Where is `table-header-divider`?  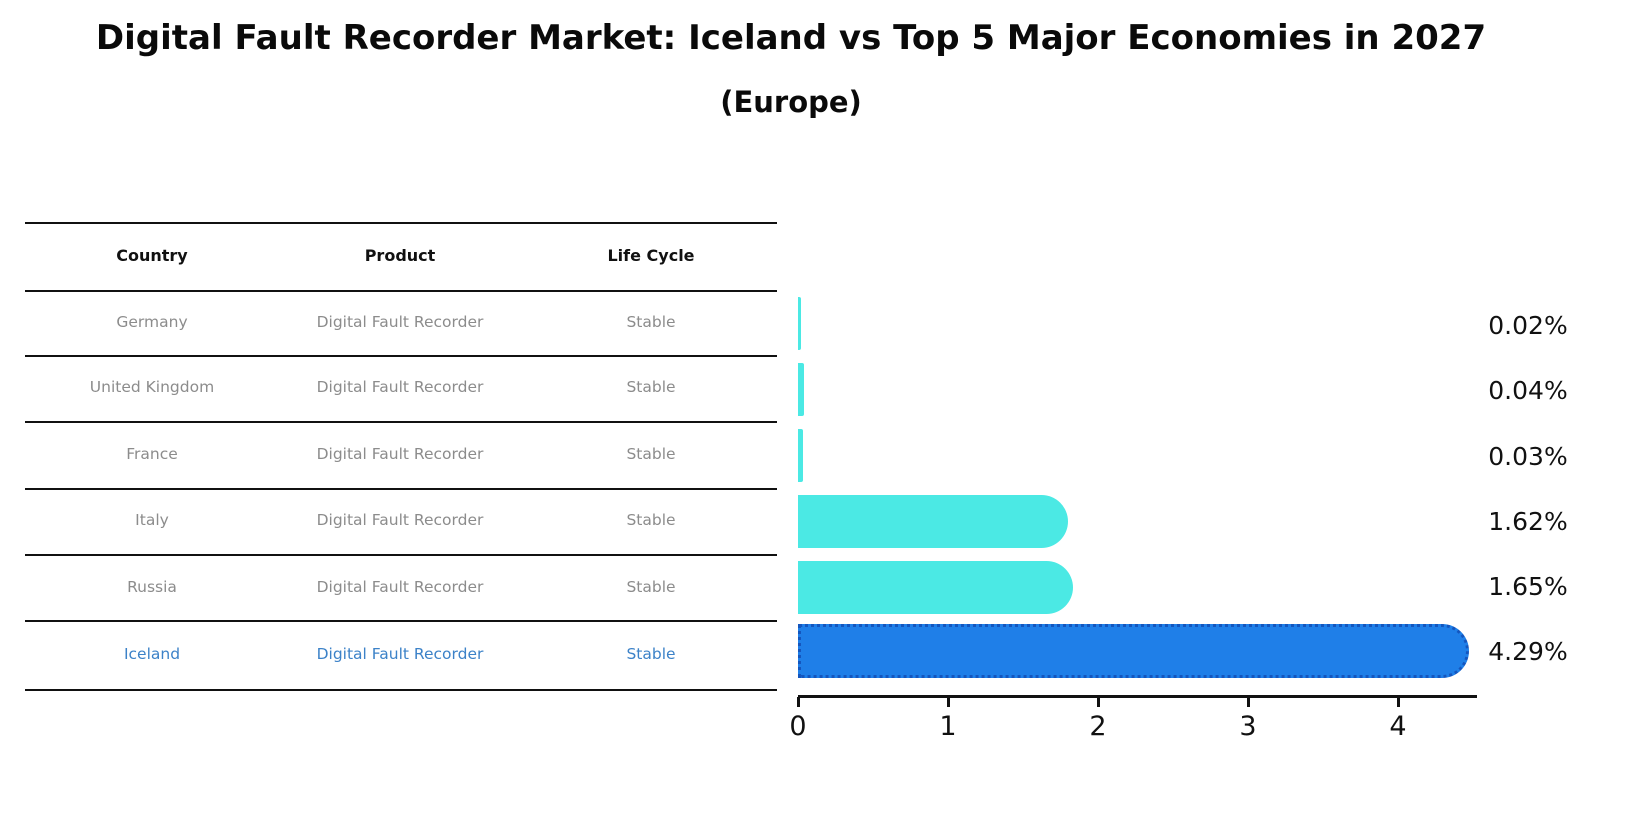 table-header-divider is located at coordinates (401, 291).